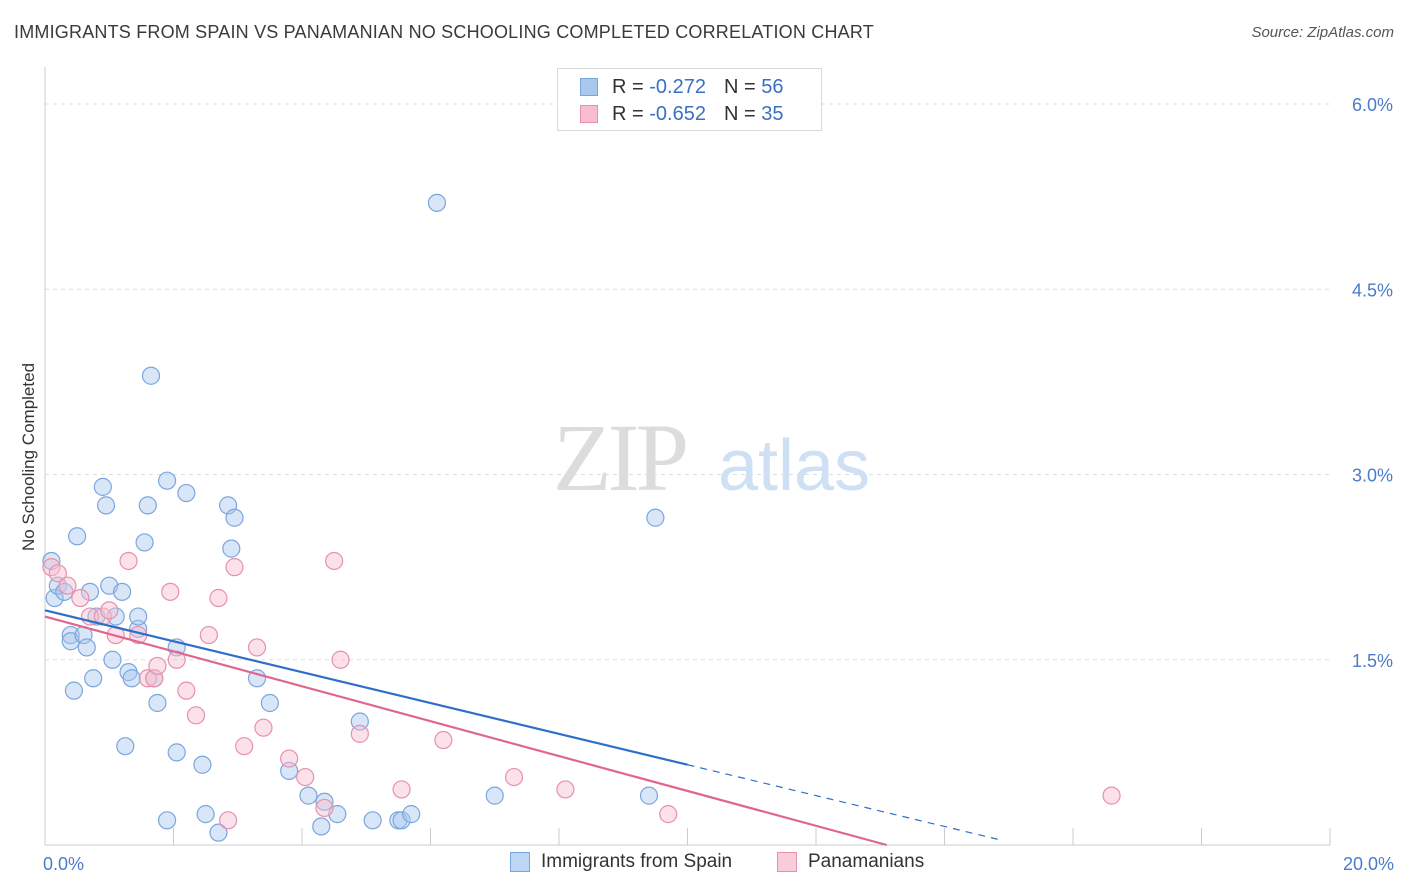 Image resolution: width=1406 pixels, height=892 pixels. I want to click on legend-n-value: 56, so click(772, 86).